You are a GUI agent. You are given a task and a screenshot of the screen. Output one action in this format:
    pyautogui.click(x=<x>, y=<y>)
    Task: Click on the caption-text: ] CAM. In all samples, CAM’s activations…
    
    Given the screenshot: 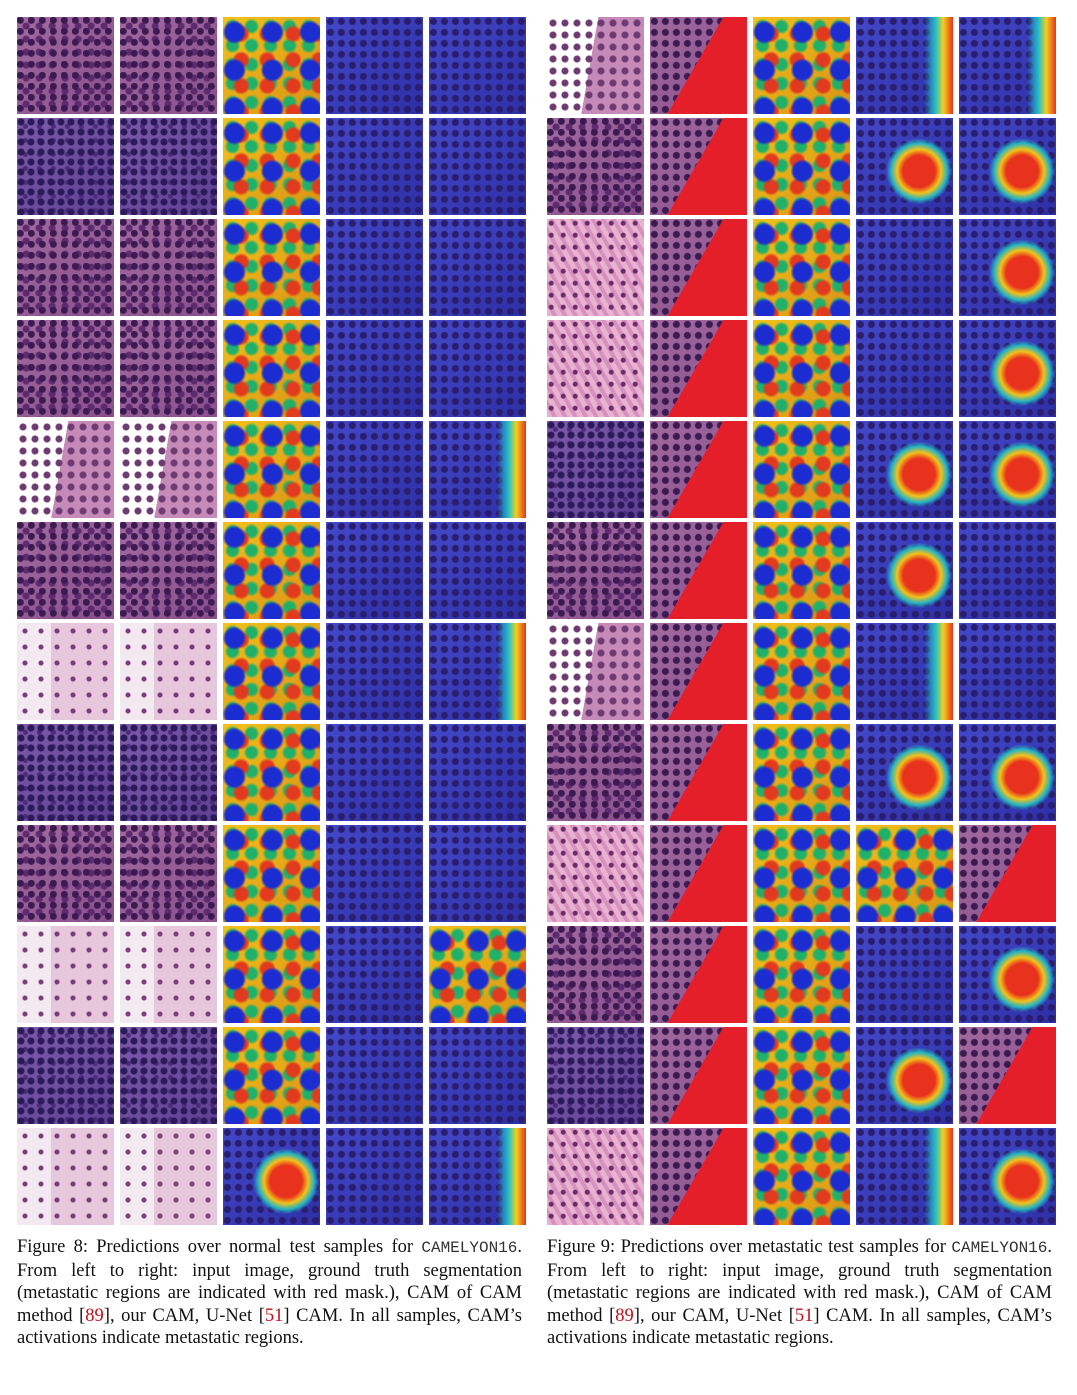 What is the action you would take?
    pyautogui.click(x=269, y=1327)
    